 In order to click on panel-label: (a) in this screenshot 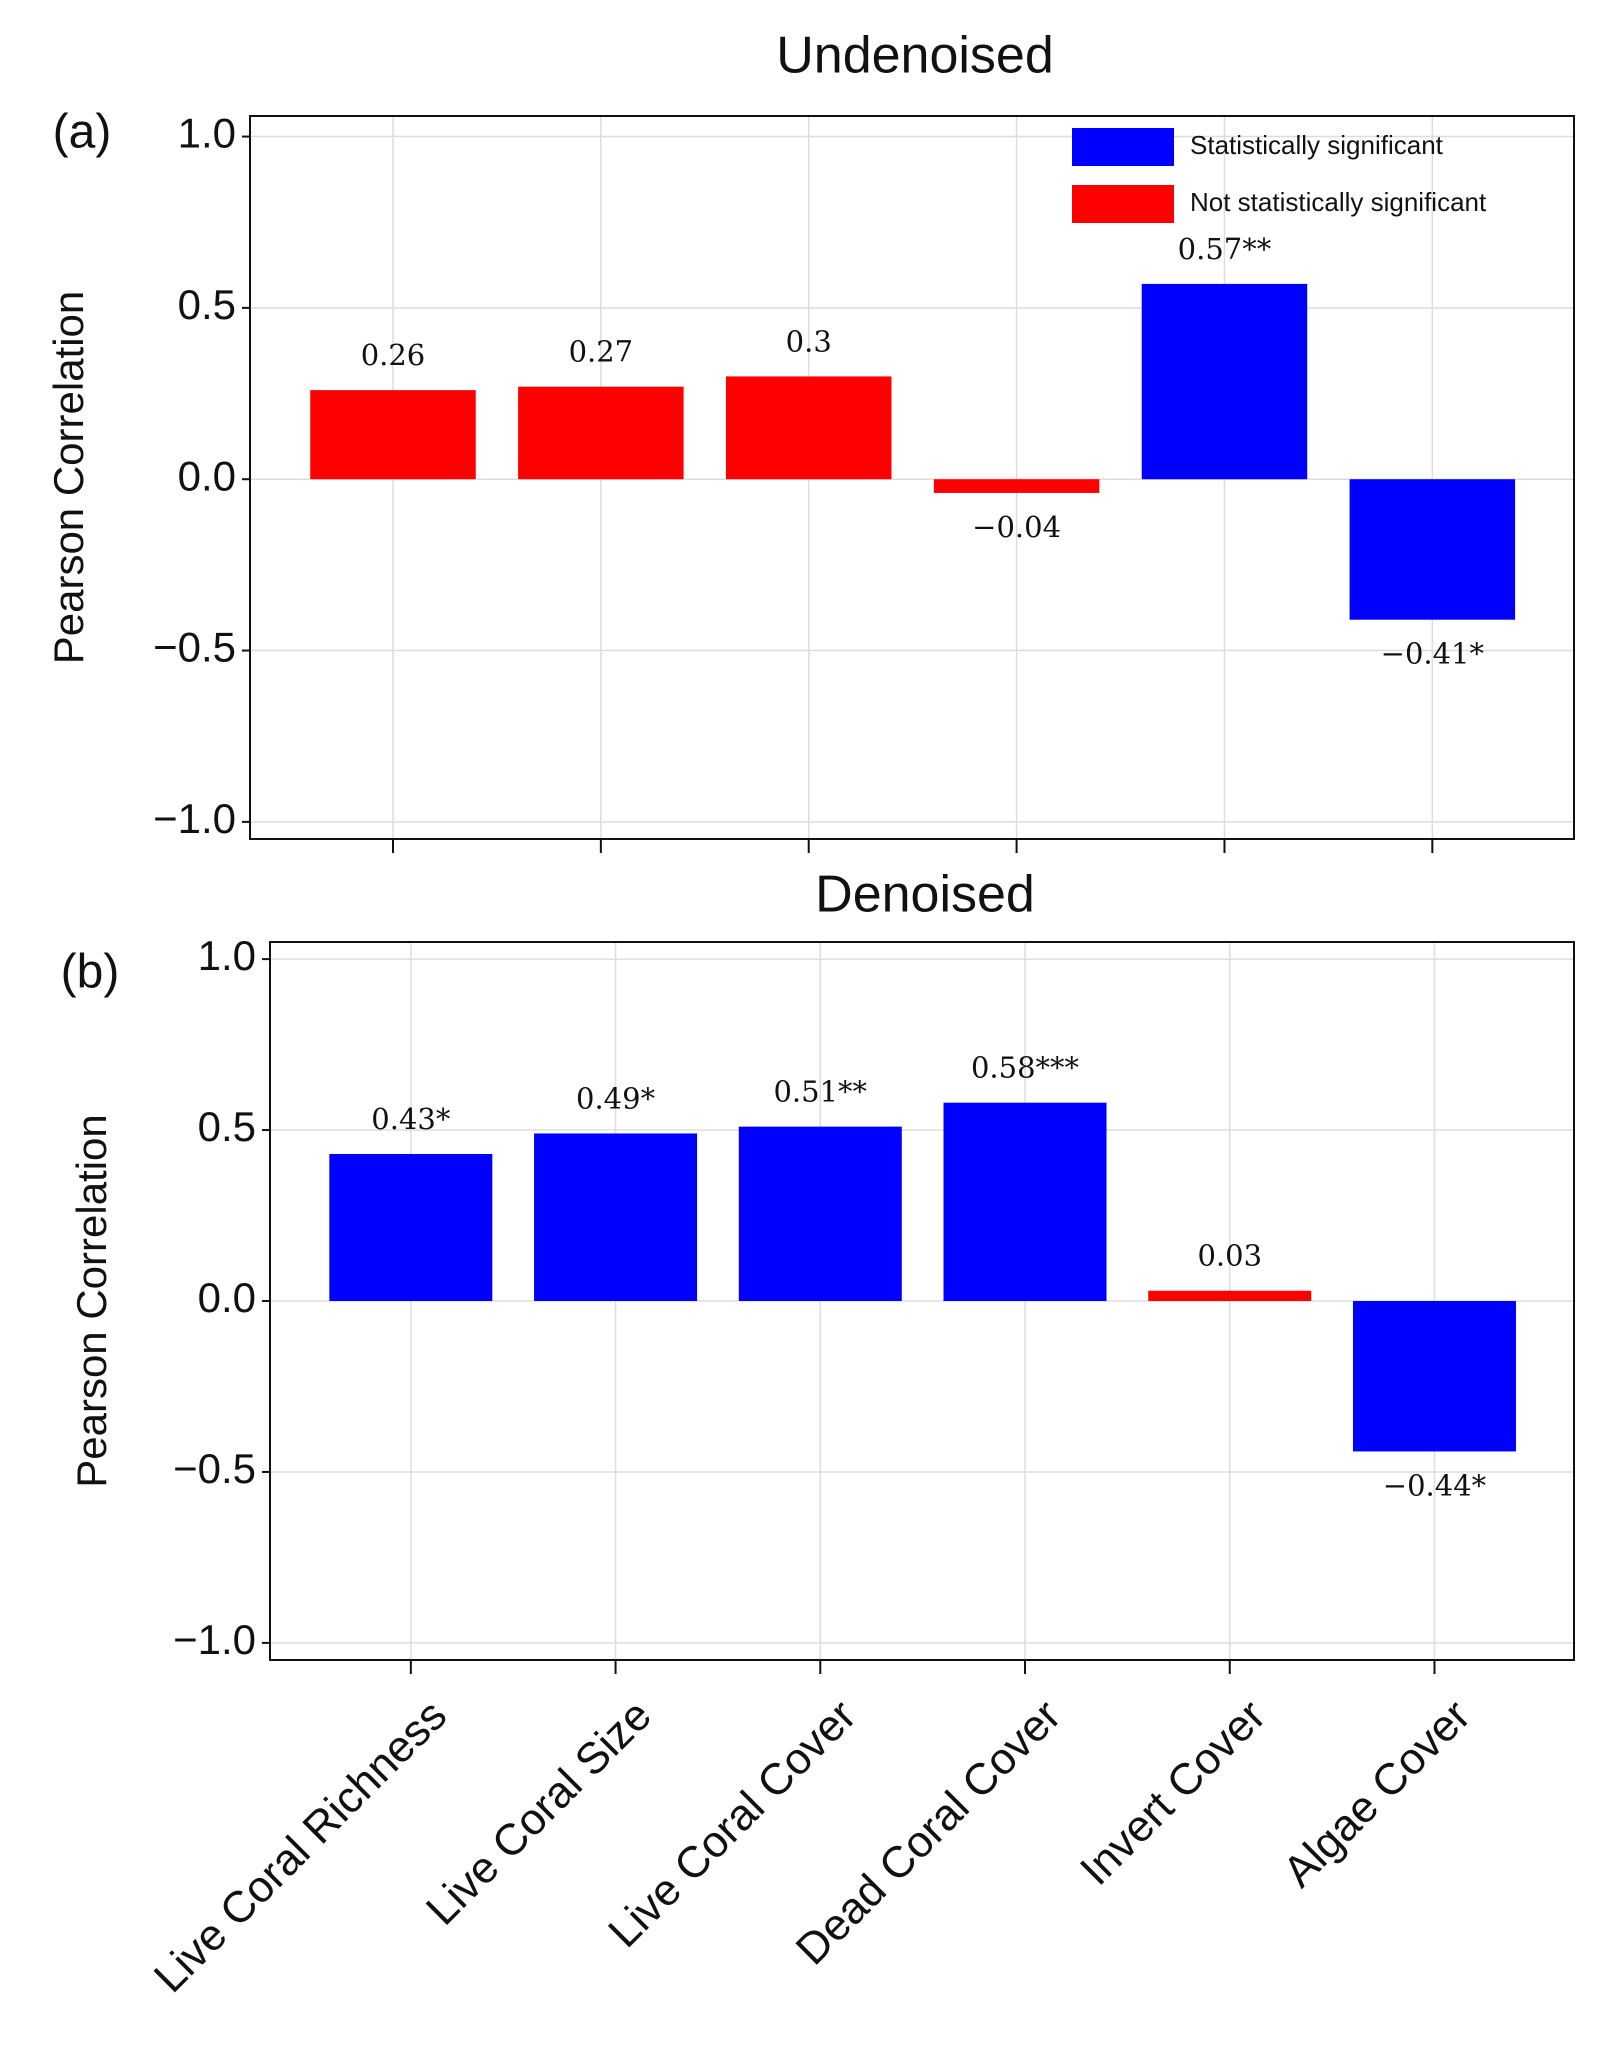, I will do `click(82, 132)`.